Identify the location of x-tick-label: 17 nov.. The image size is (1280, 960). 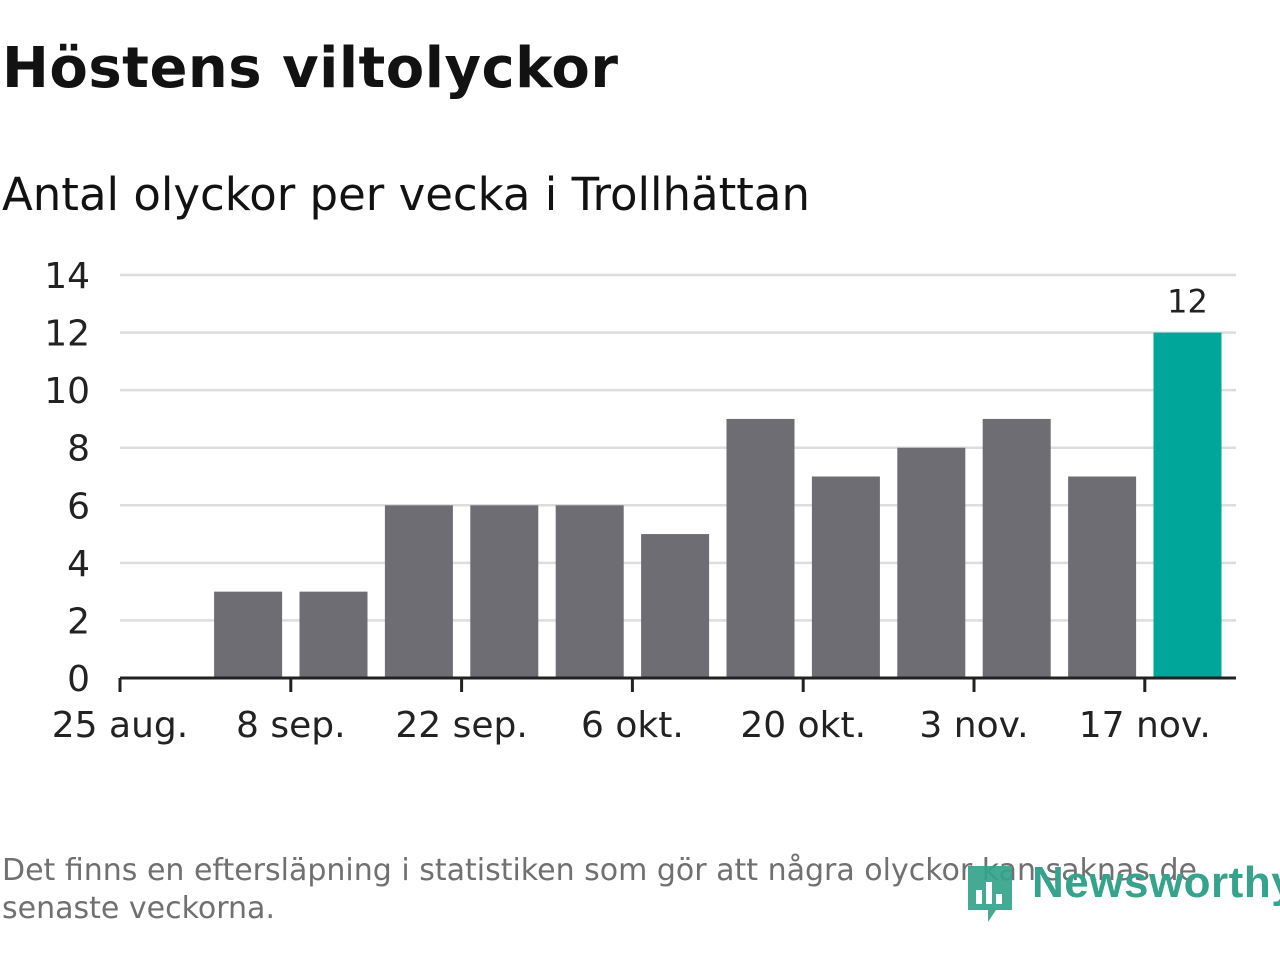
(1145, 725).